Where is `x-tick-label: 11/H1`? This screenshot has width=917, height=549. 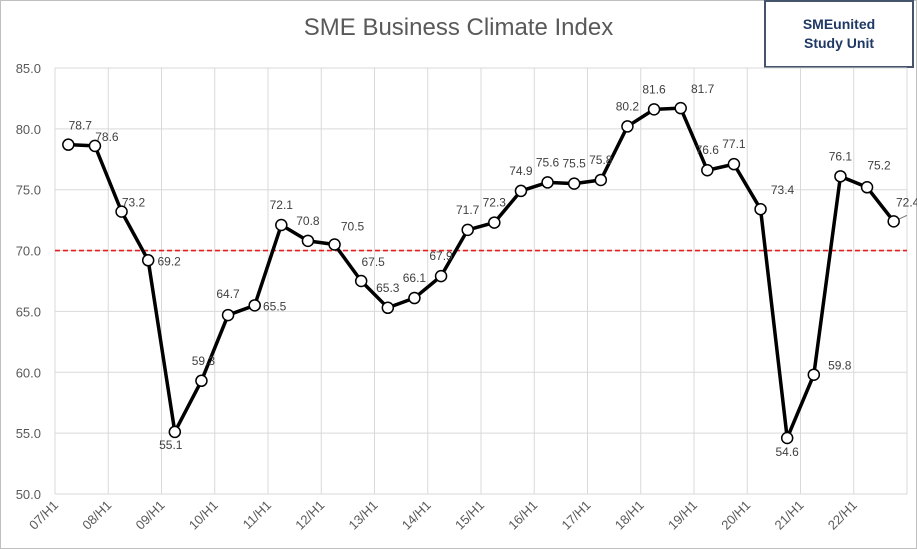
x-tick-label: 11/H1 is located at coordinates (257, 515).